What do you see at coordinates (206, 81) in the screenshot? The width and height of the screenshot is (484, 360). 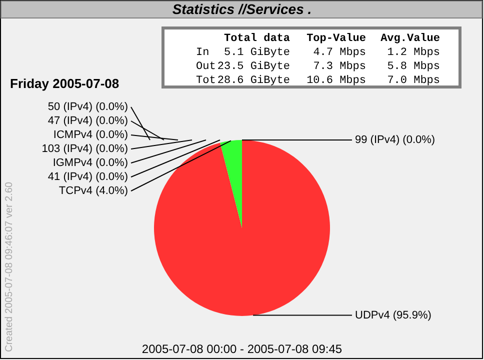 I see `text: Tot` at bounding box center [206, 81].